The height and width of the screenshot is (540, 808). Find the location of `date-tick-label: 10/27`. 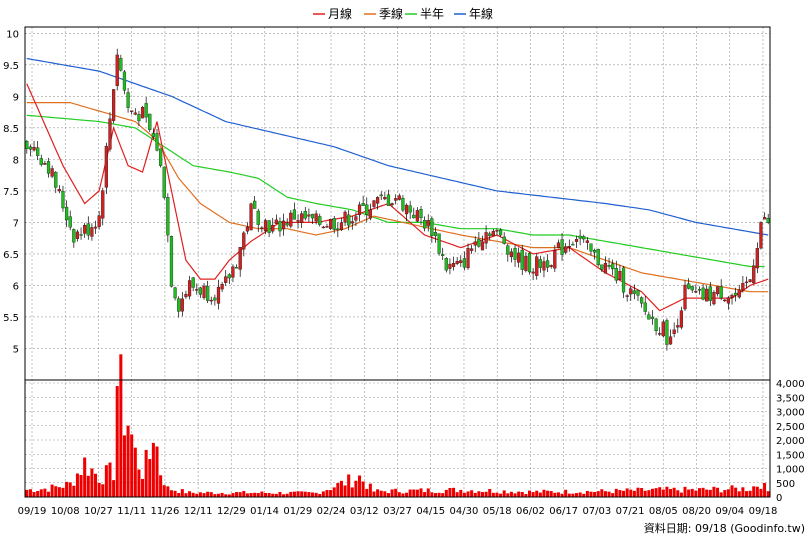

date-tick-label: 10/27 is located at coordinates (98, 511).